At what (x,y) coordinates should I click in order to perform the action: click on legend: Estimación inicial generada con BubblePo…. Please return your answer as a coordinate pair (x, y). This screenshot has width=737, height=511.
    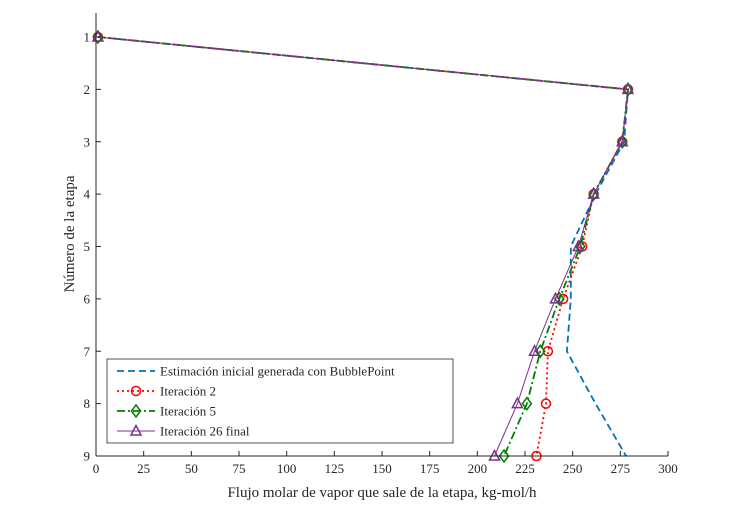
    Looking at the image, I should click on (280, 401).